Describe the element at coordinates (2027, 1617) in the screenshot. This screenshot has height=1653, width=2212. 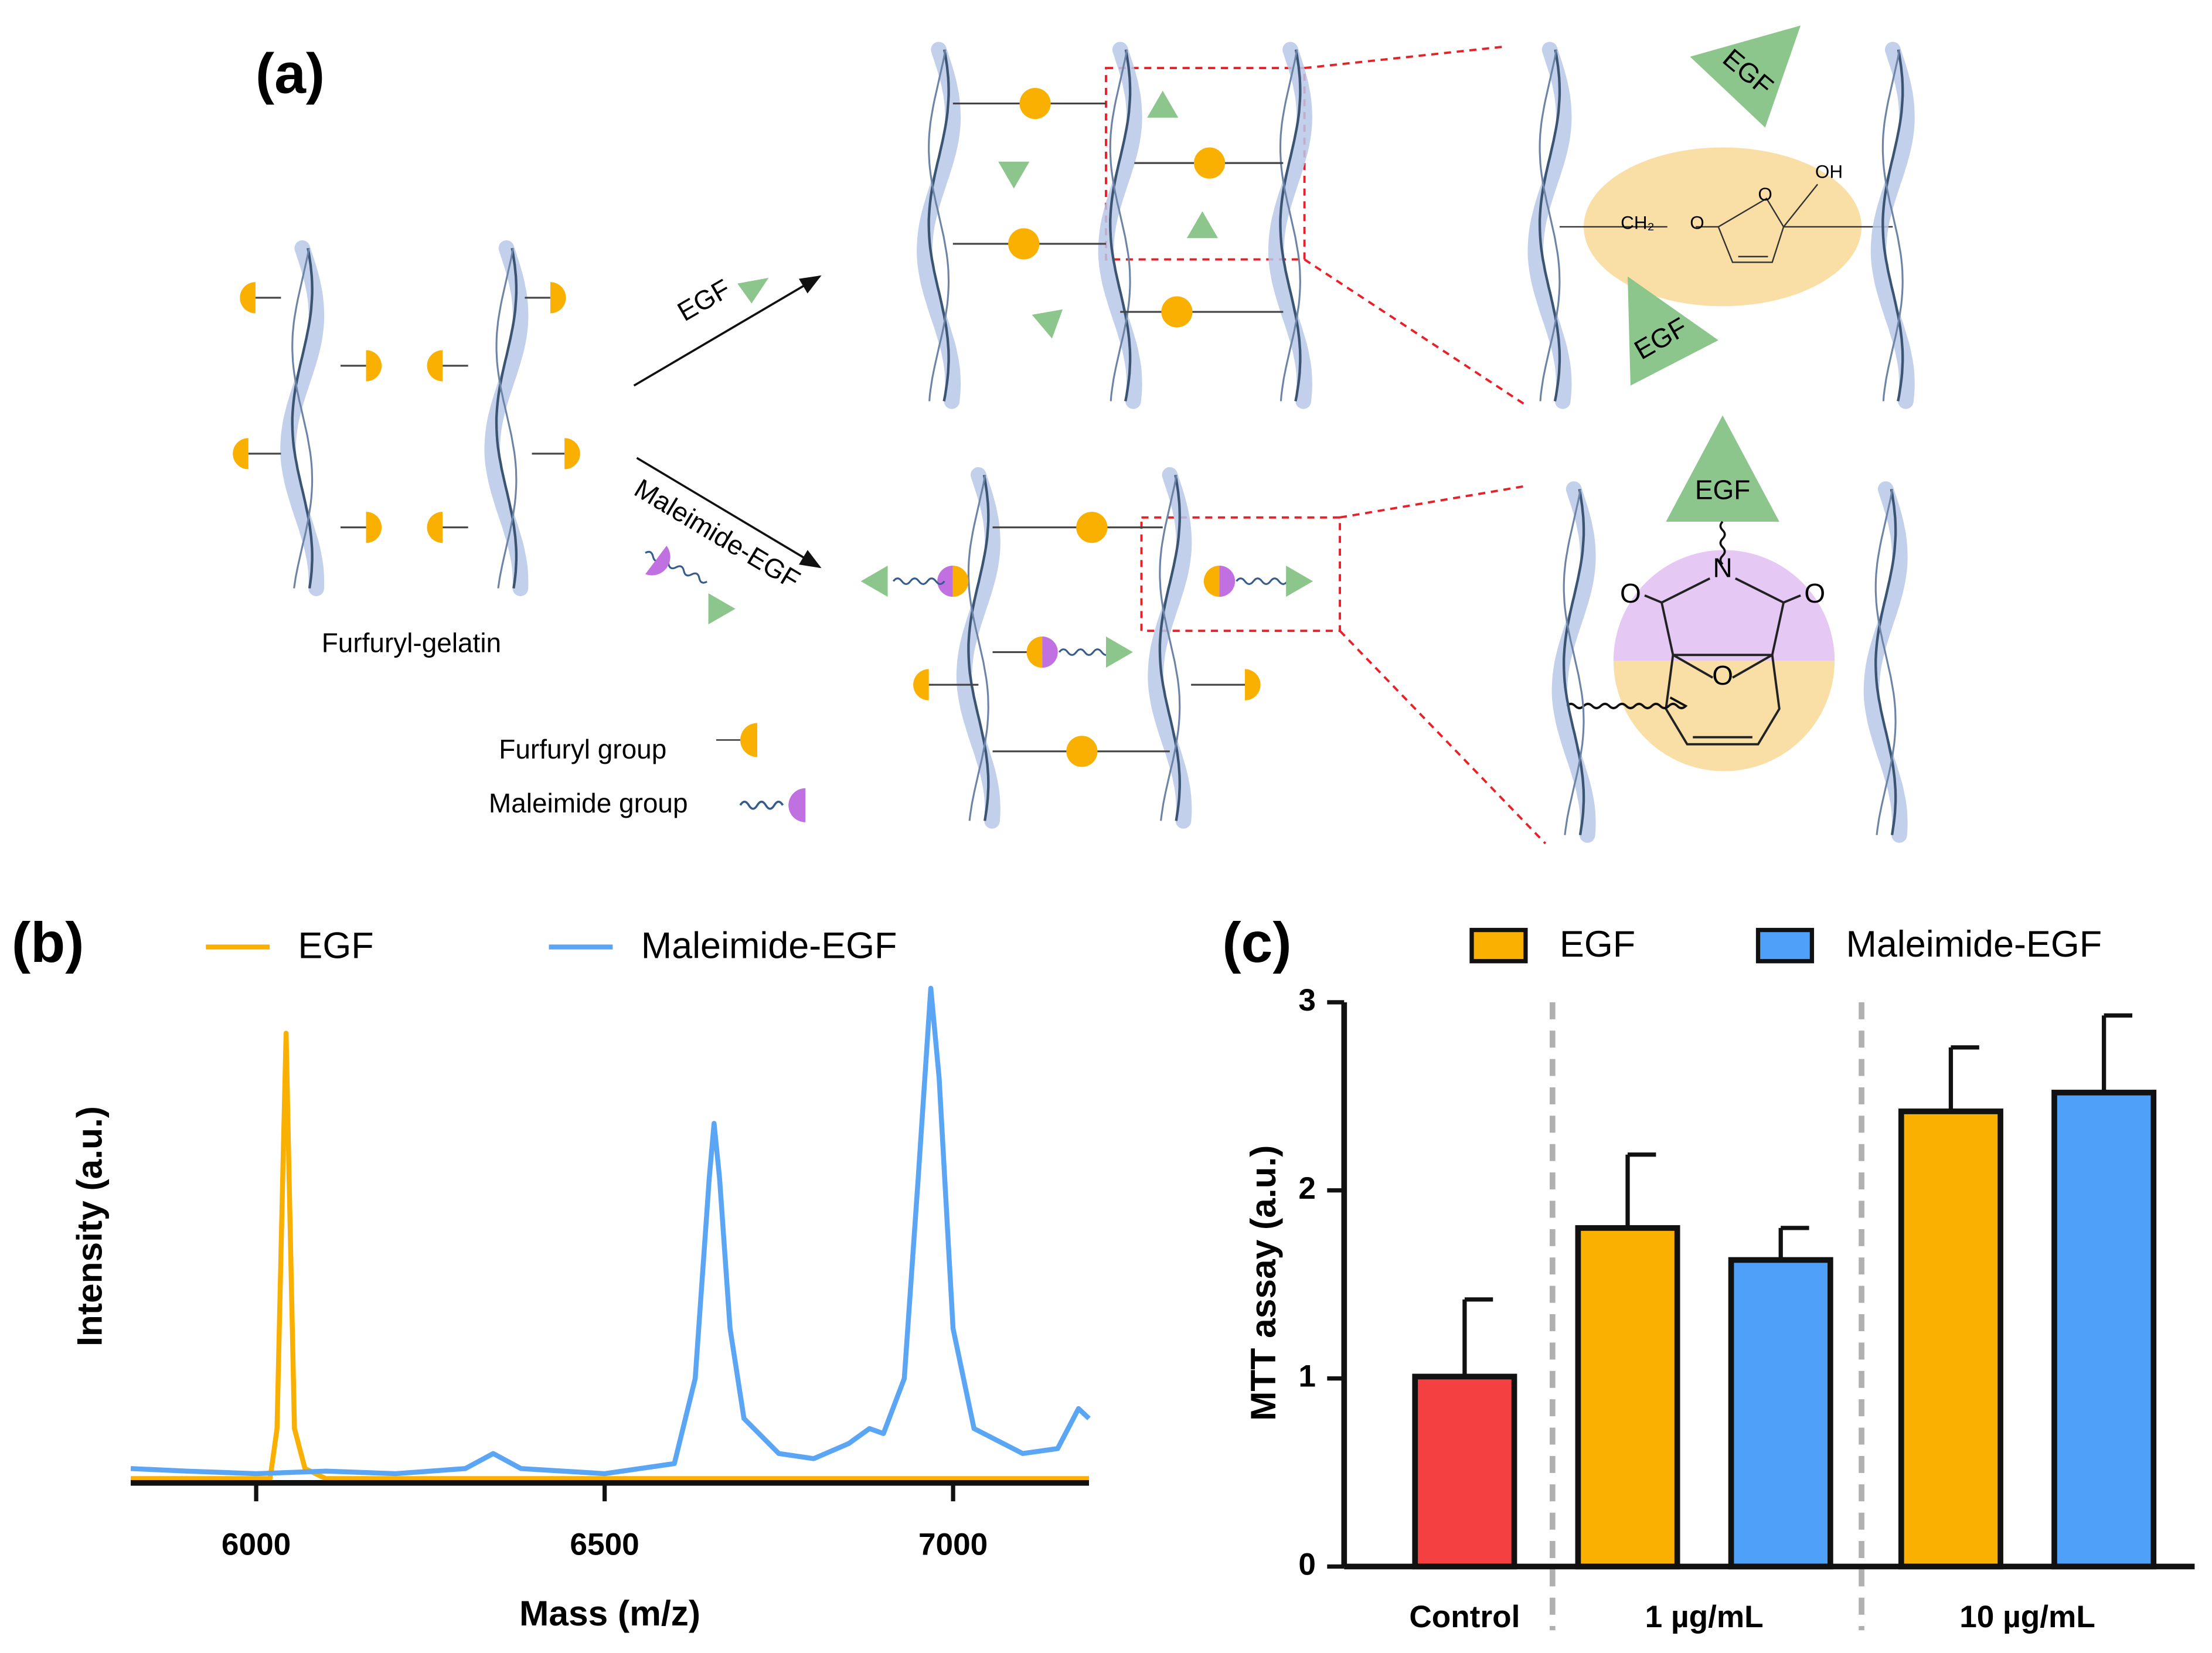
I see `x-tick-label: 10 µg/mL` at that location.